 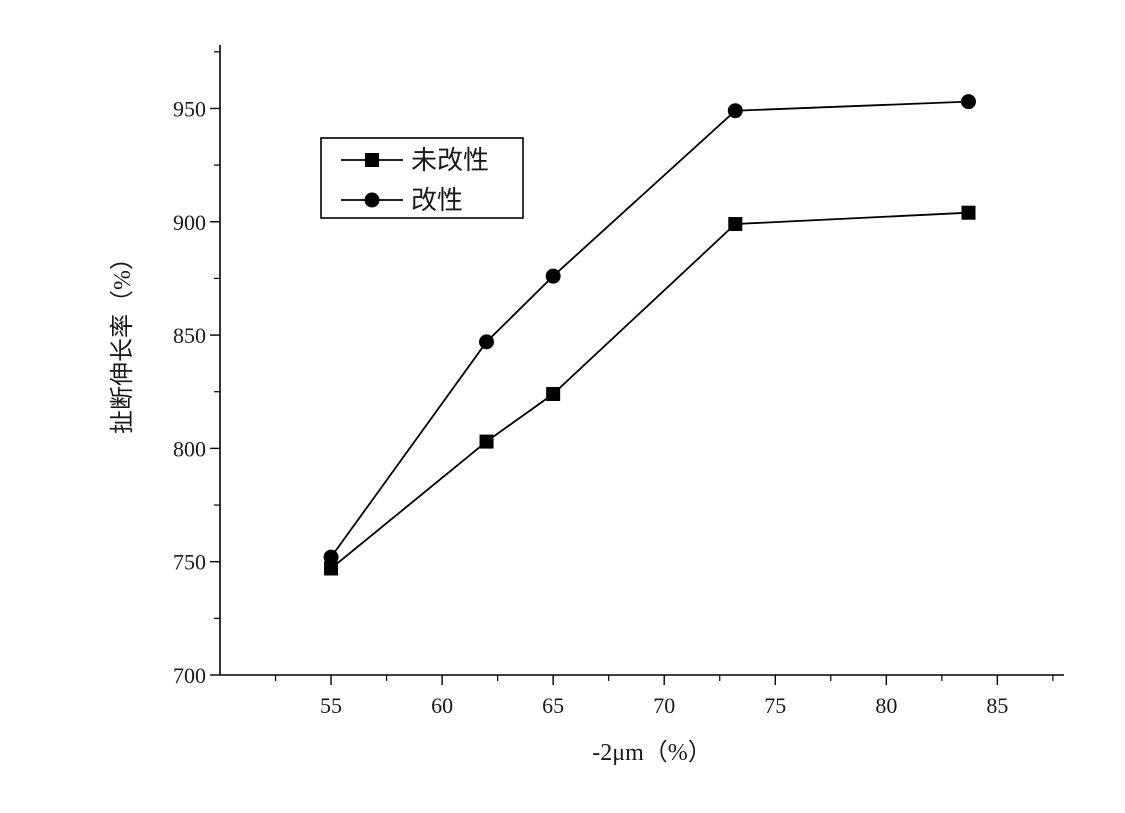 I want to click on legend-box, so click(x=422, y=178).